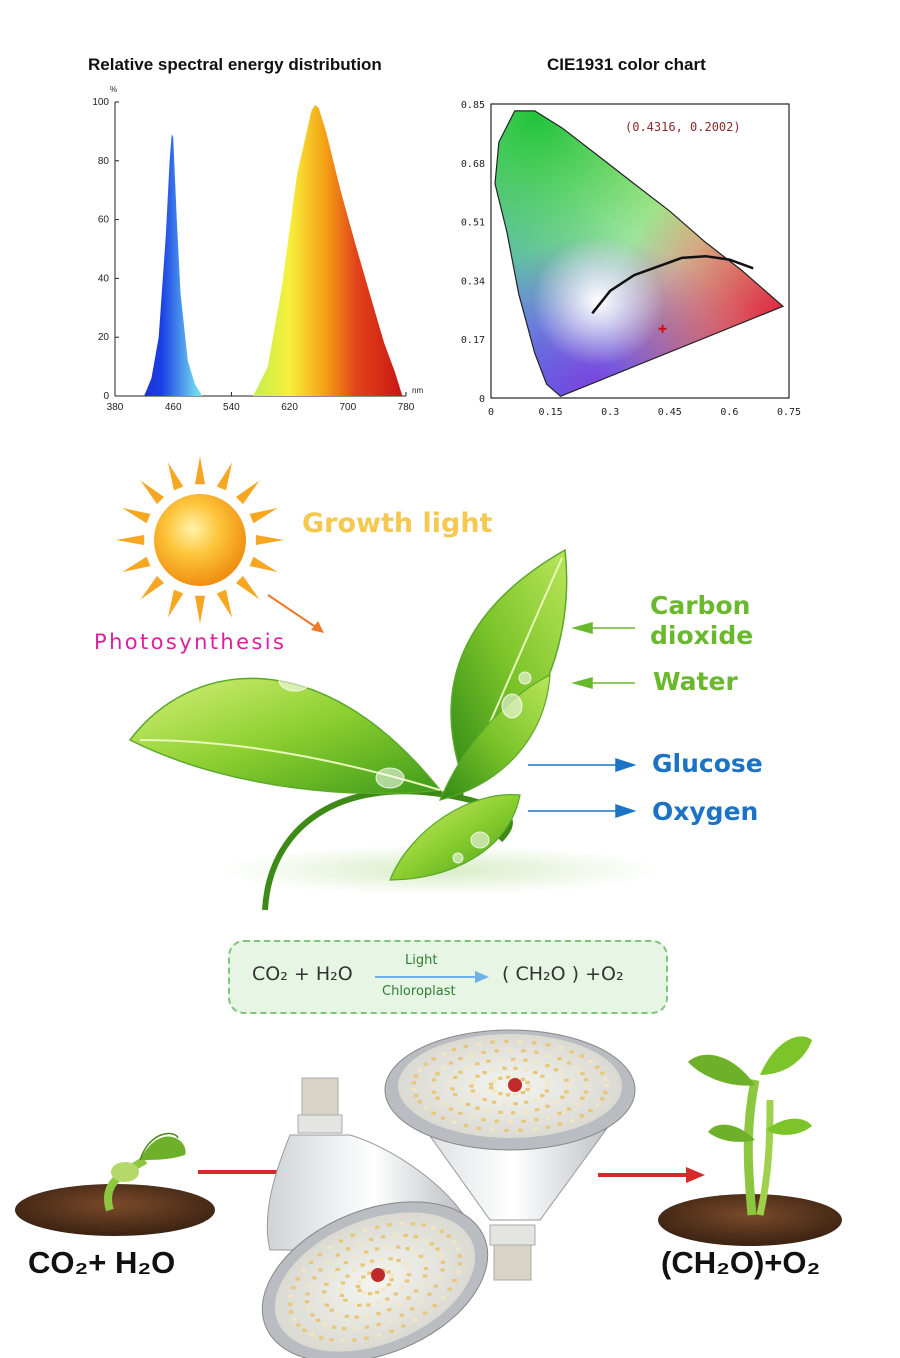 The height and width of the screenshot is (1358, 900). Describe the element at coordinates (432, 977) in the screenshot. I see `formula-arrow` at that location.